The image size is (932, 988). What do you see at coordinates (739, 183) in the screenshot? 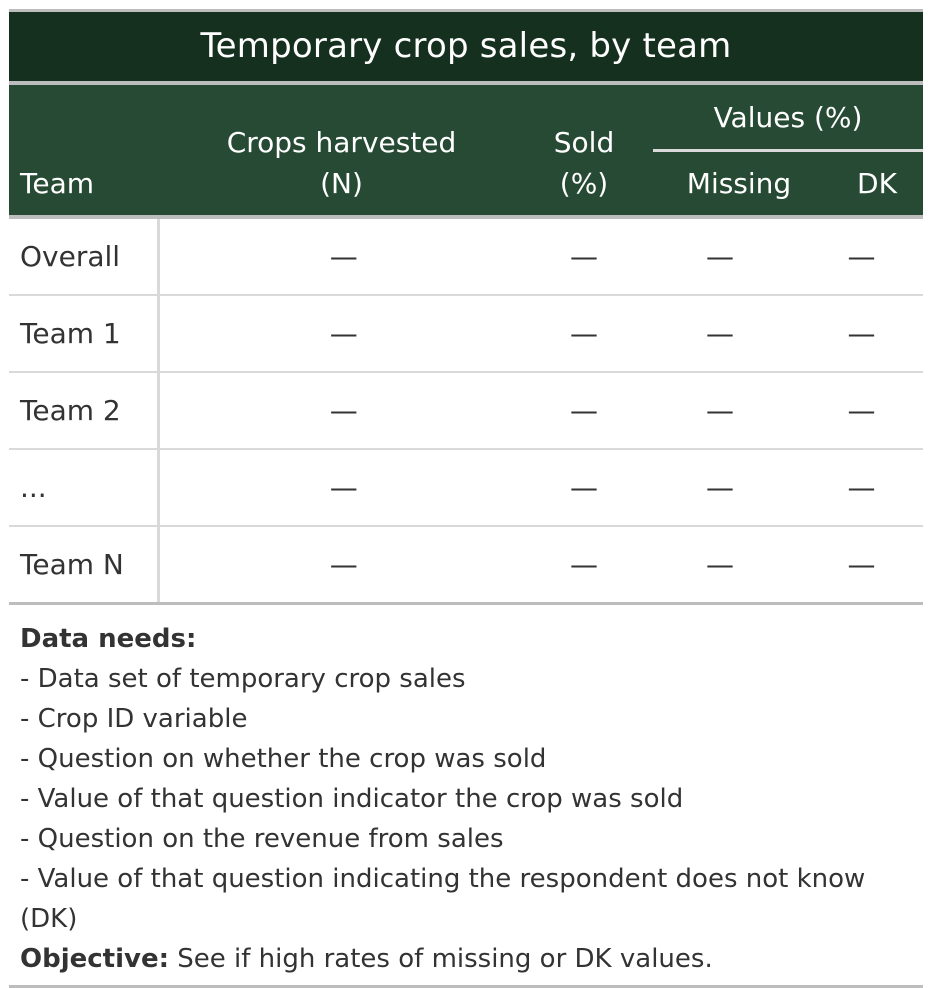
I see `header-missing: Missing` at bounding box center [739, 183].